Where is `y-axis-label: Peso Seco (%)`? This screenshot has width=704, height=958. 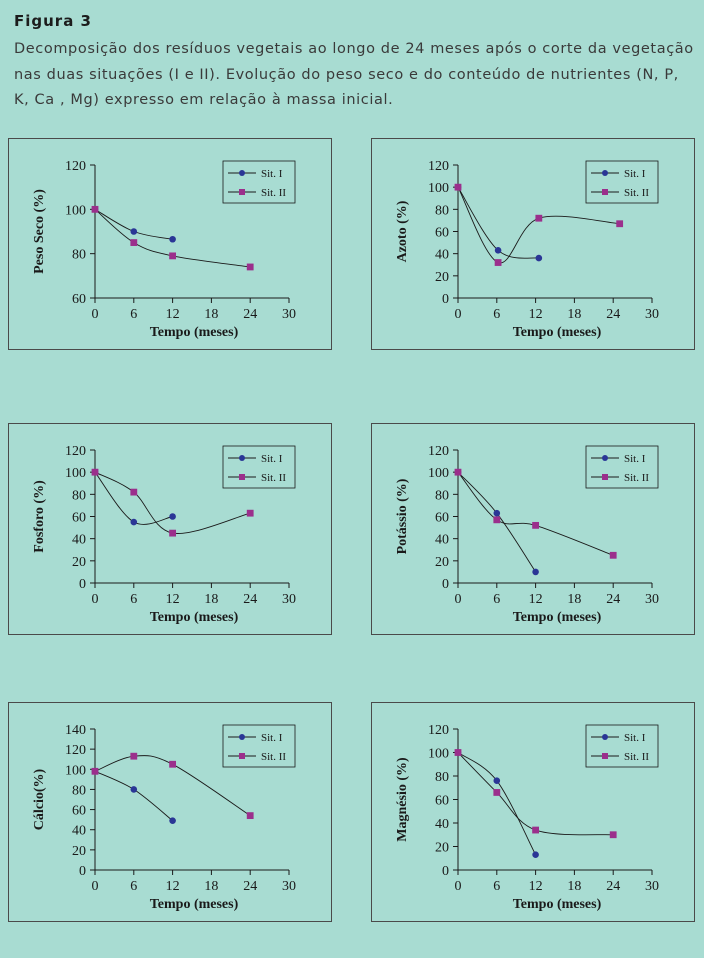
y-axis-label: Peso Seco (%) is located at coordinates (39, 231).